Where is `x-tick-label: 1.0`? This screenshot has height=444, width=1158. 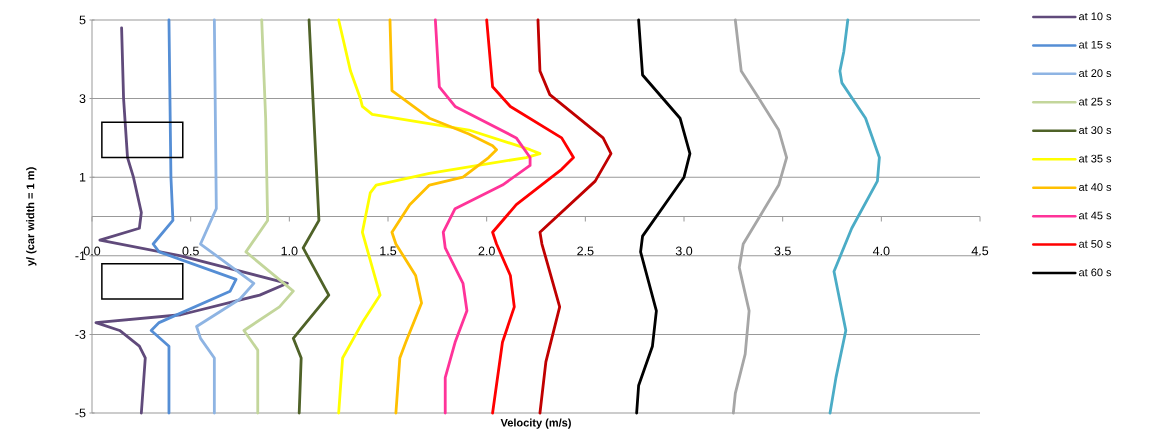
x-tick-label: 1.0 is located at coordinates (289, 251).